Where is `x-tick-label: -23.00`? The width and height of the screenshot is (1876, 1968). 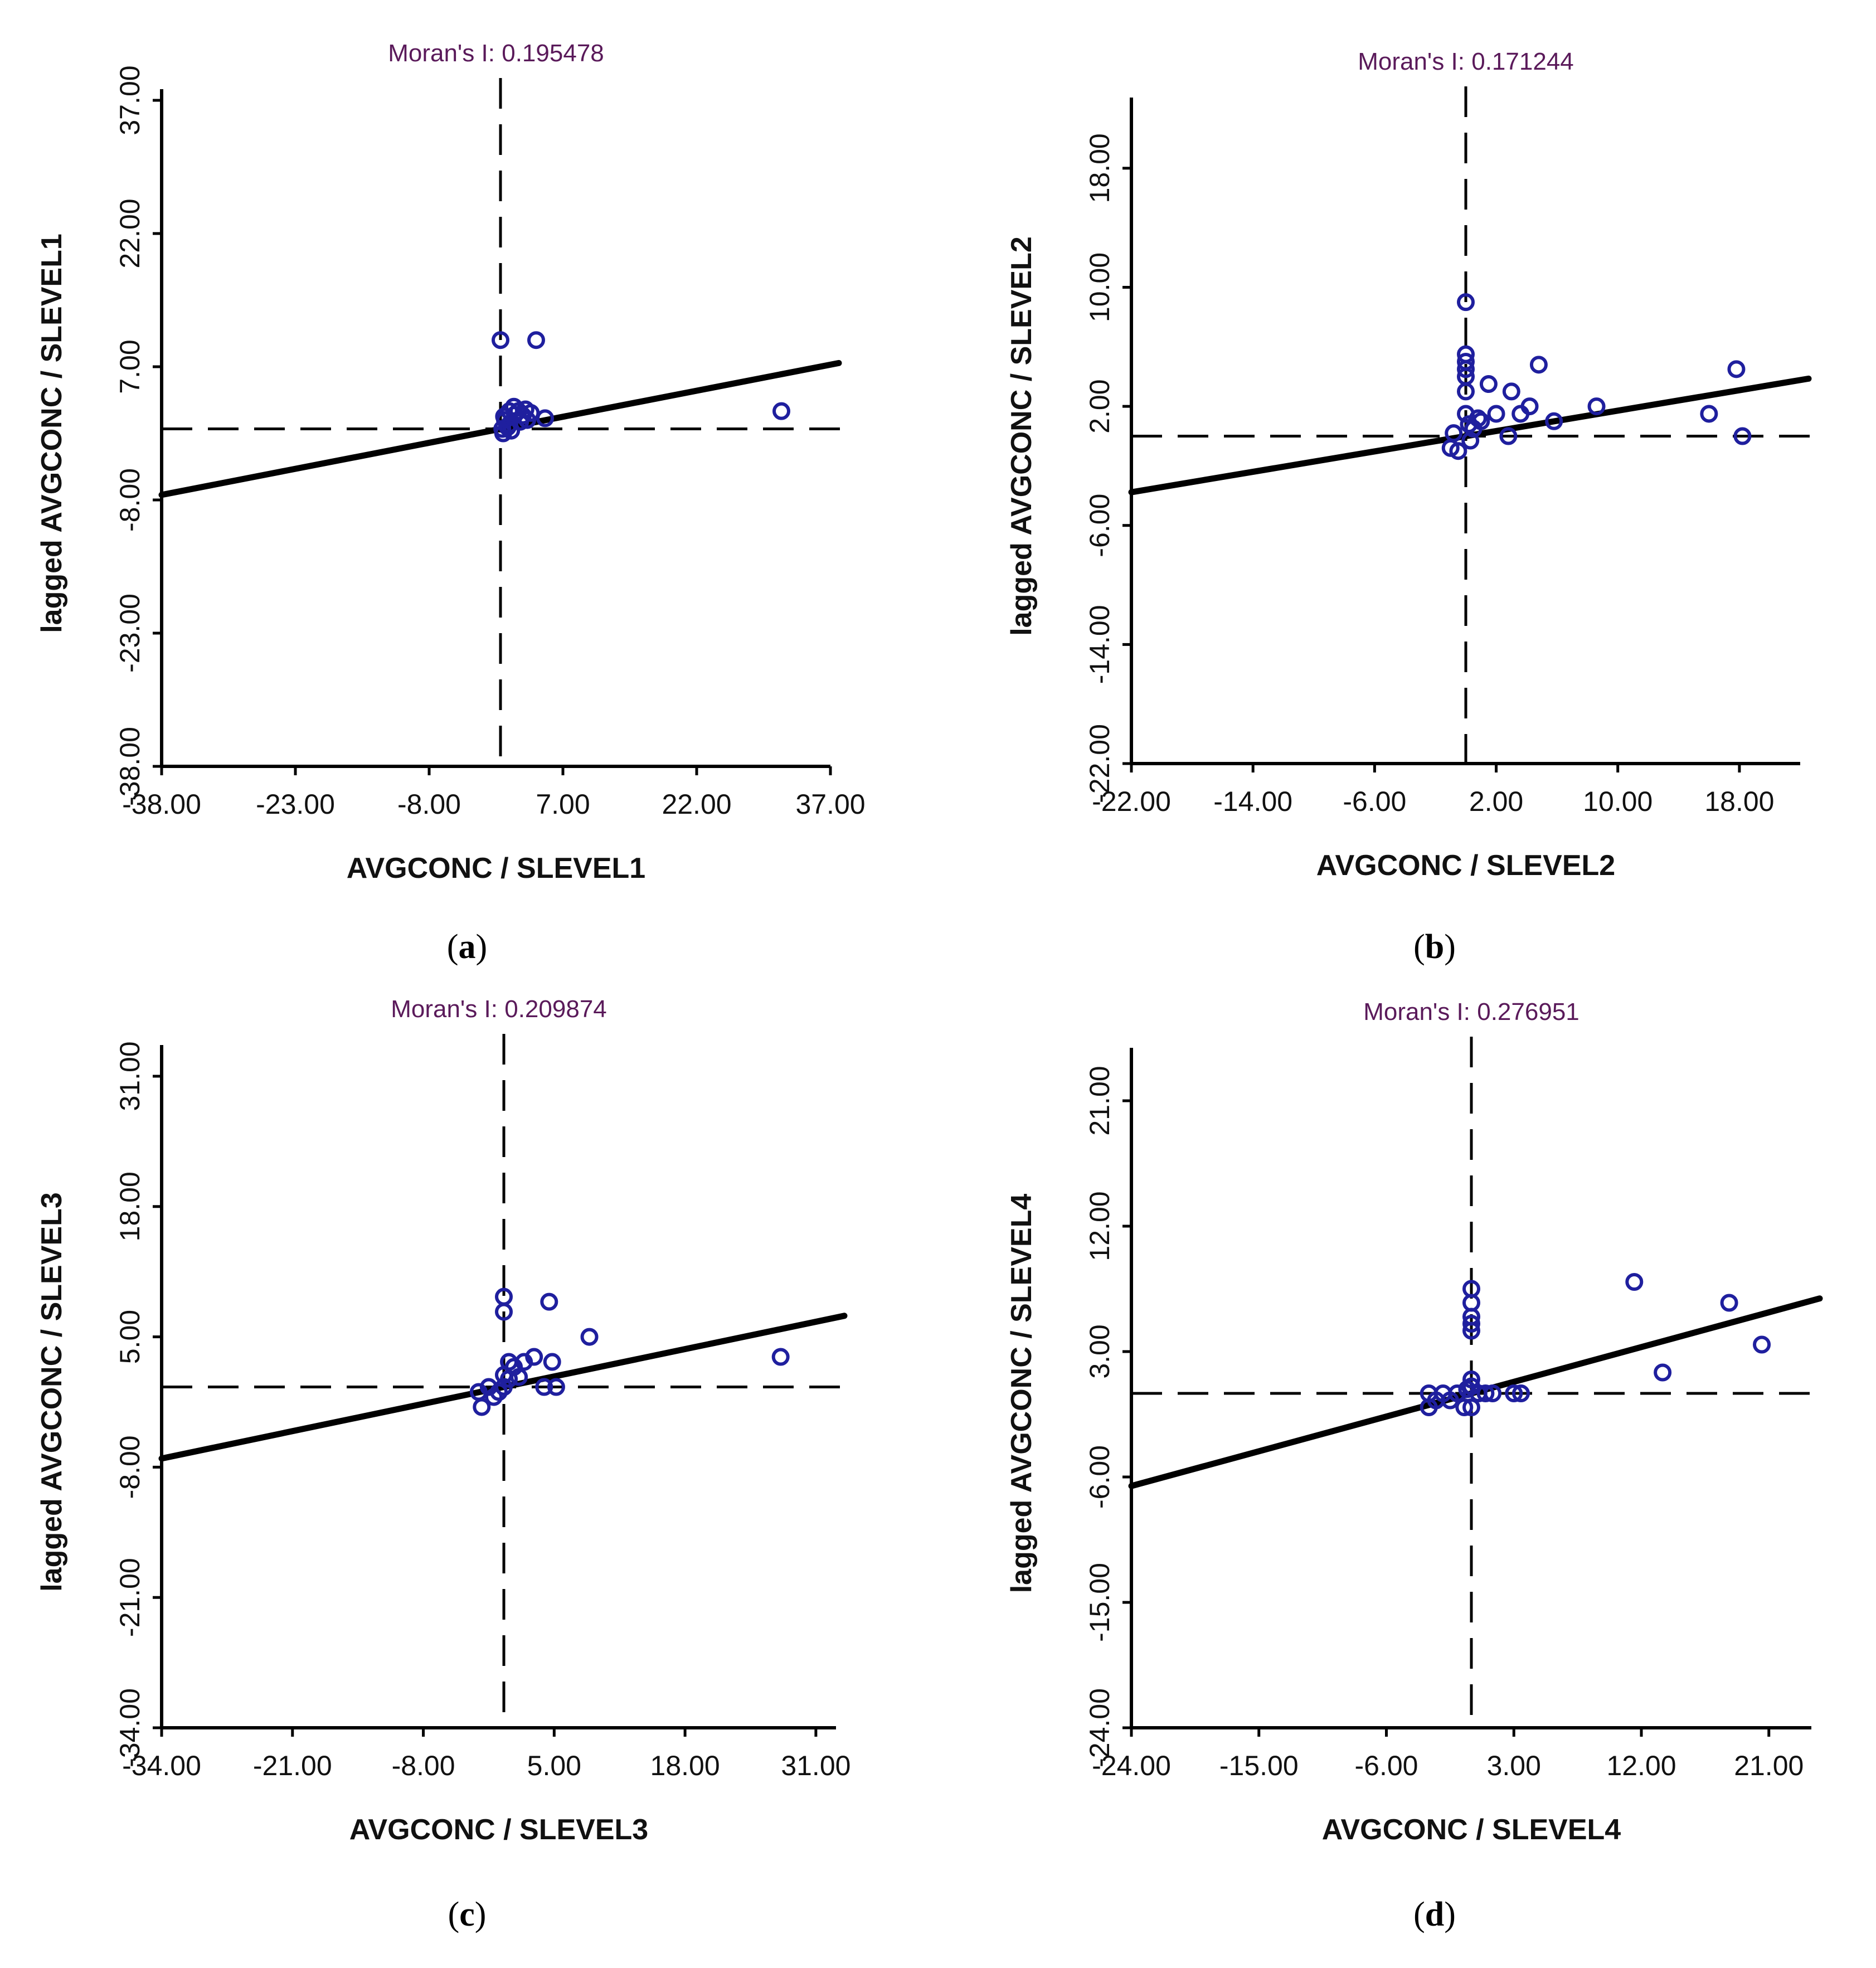 x-tick-label: -23.00 is located at coordinates (295, 805).